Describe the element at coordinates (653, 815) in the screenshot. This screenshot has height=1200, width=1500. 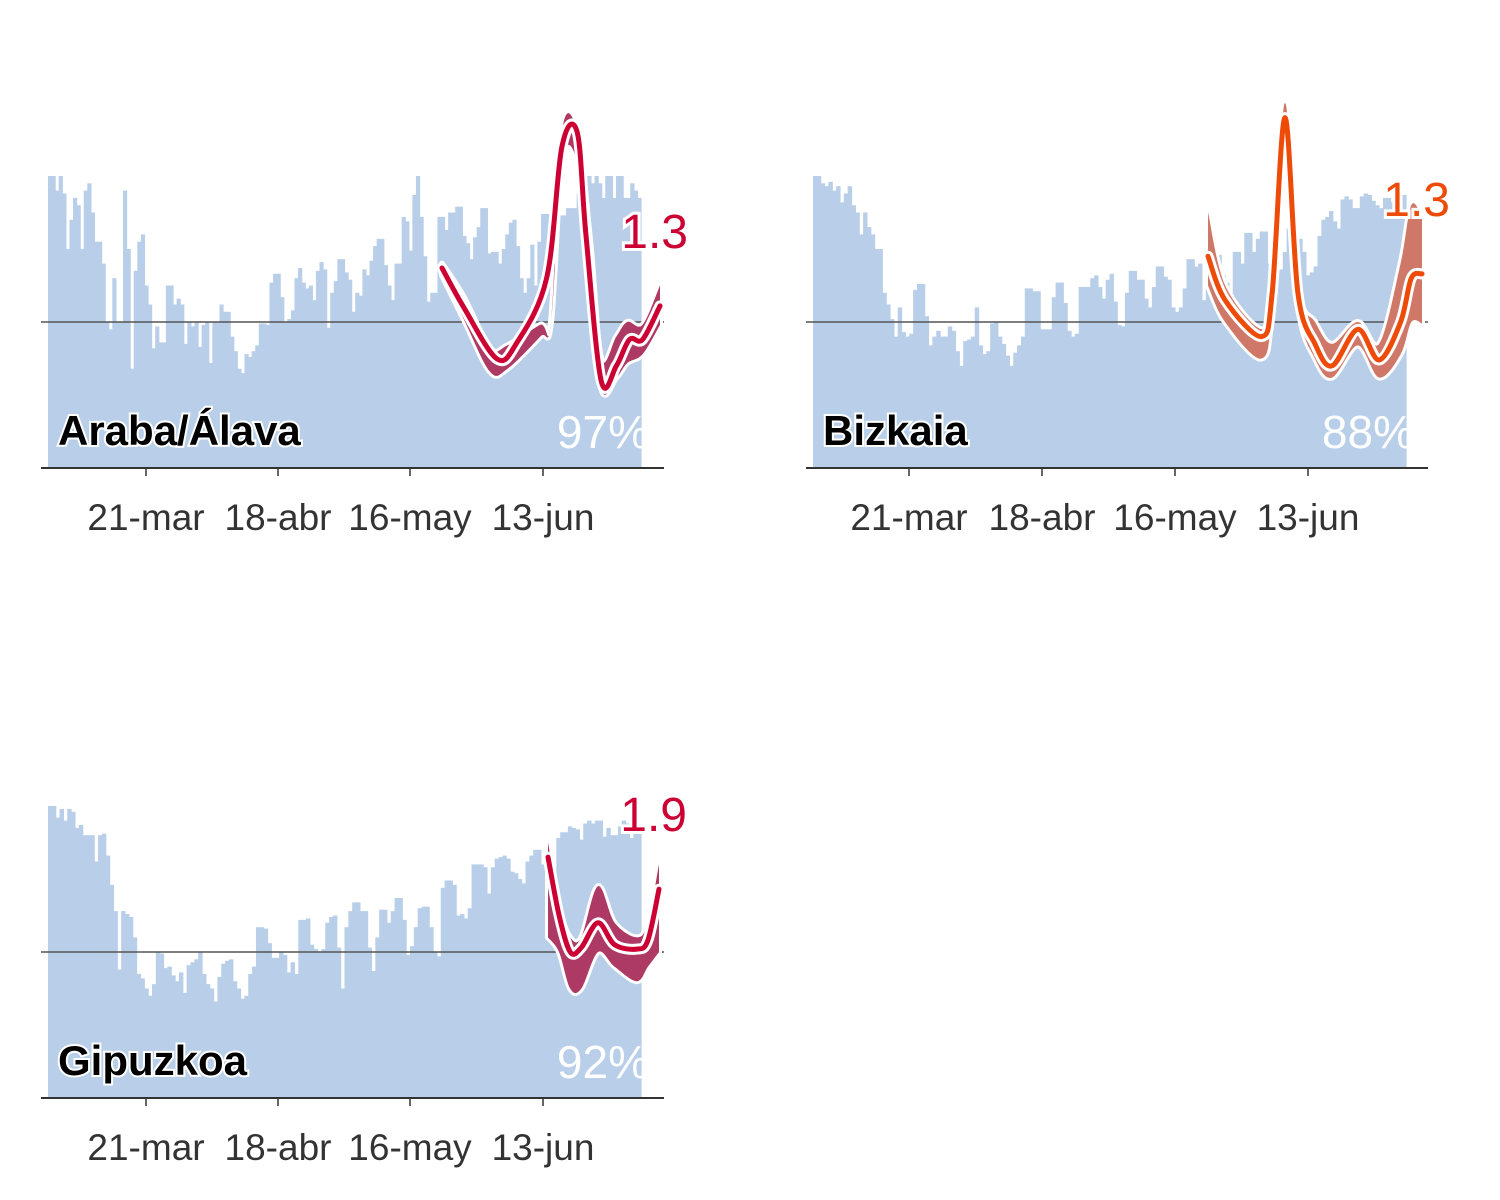
I see `rt-value-label: 1.9` at that location.